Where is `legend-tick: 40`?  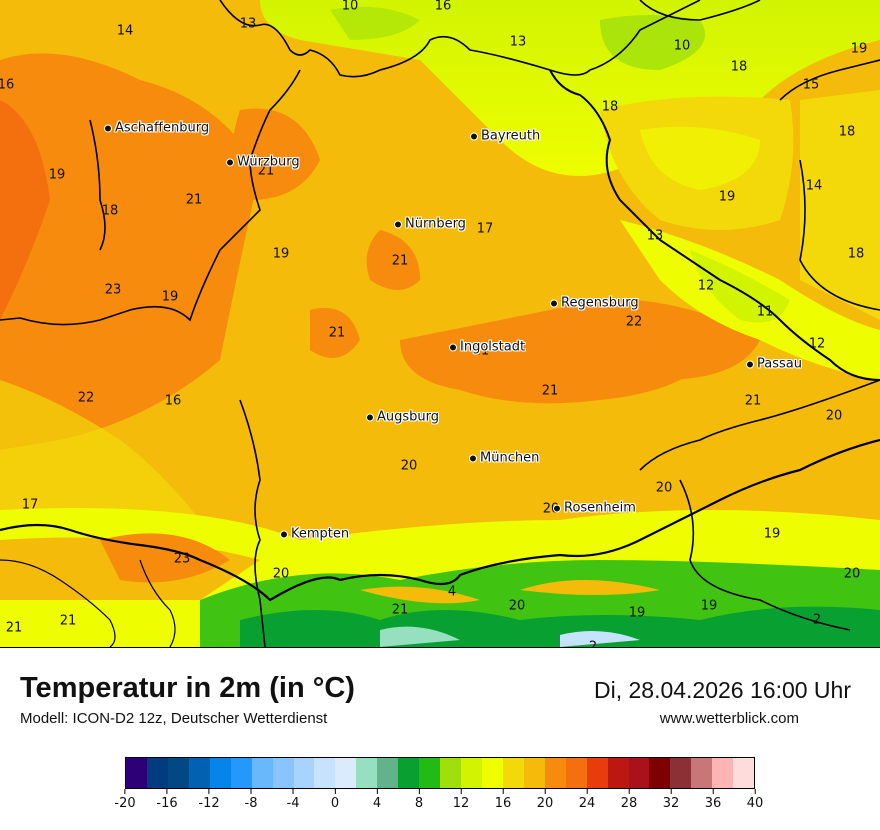
legend-tick: 40 is located at coordinates (755, 800).